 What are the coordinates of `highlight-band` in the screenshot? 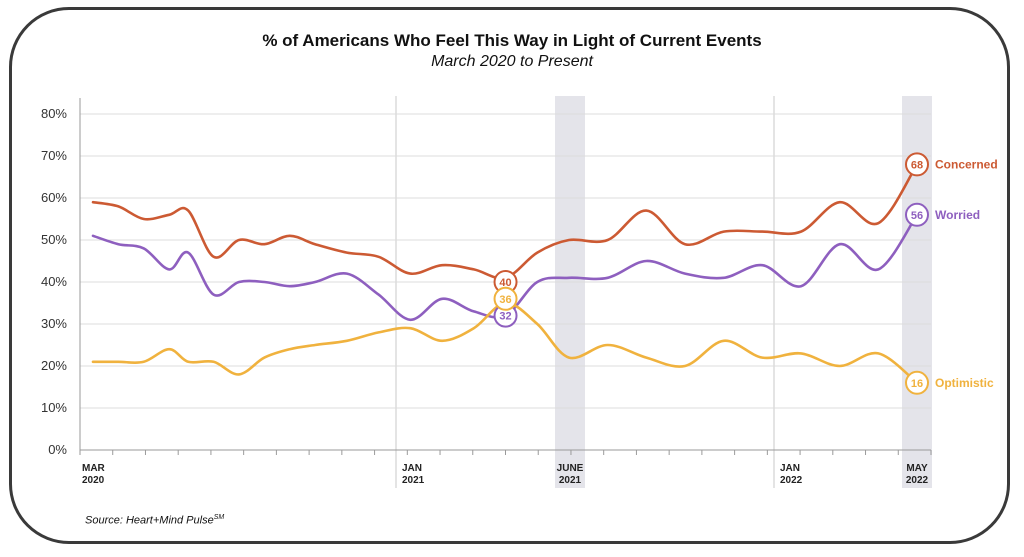 It's located at (570, 292).